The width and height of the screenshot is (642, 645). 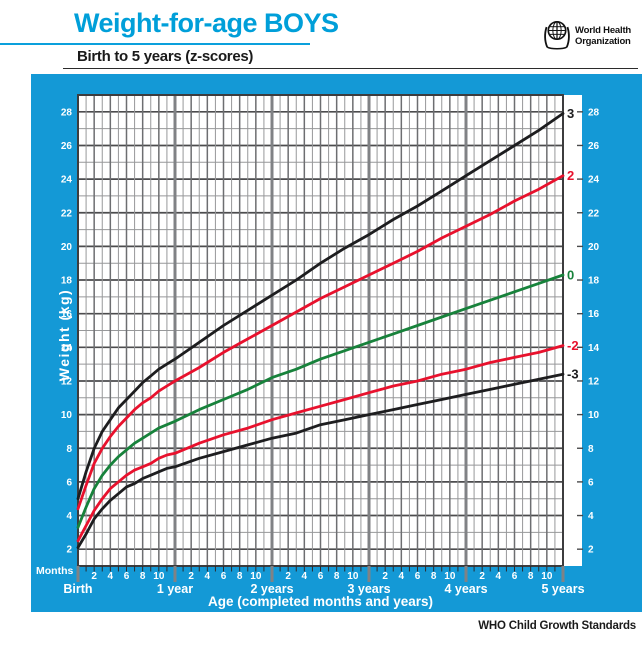 What do you see at coordinates (69, 449) in the screenshot?
I see `y-tick-label-left: 8` at bounding box center [69, 449].